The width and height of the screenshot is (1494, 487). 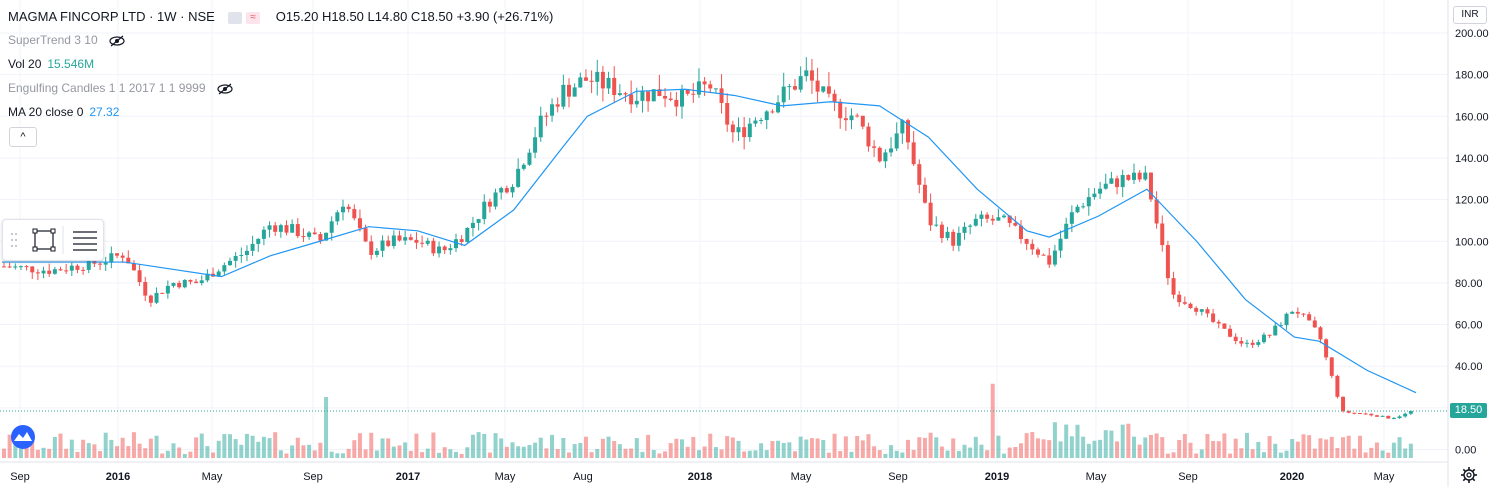 What do you see at coordinates (120, 88) in the screenshot?
I see `legend-engulfing: Engulfing Candles 1 1 2017 1 1 9999` at bounding box center [120, 88].